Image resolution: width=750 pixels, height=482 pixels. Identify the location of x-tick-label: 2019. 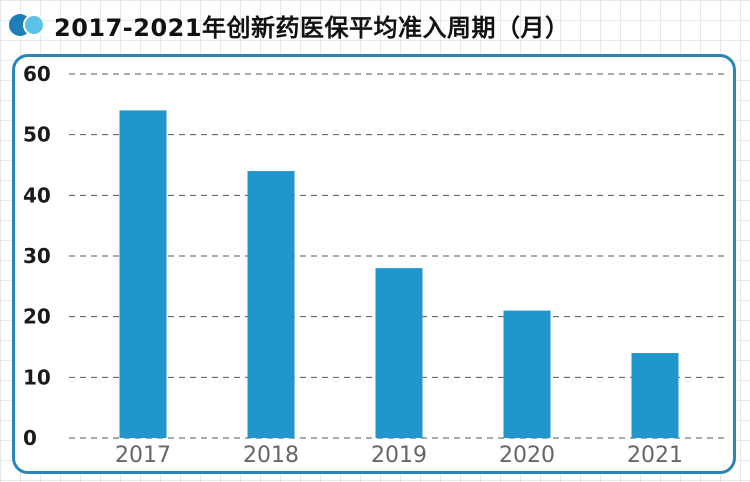
(399, 455).